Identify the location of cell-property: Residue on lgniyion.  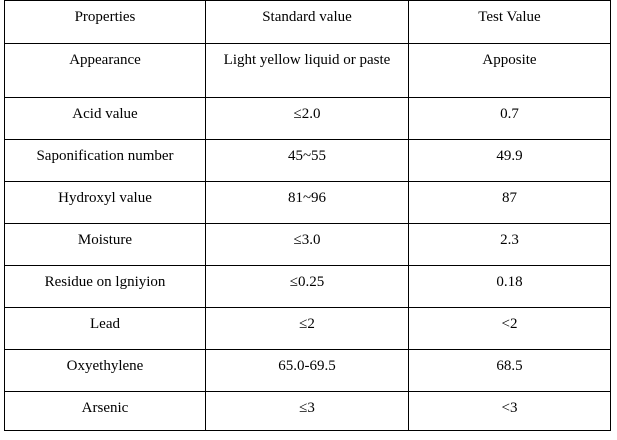
(105, 286).